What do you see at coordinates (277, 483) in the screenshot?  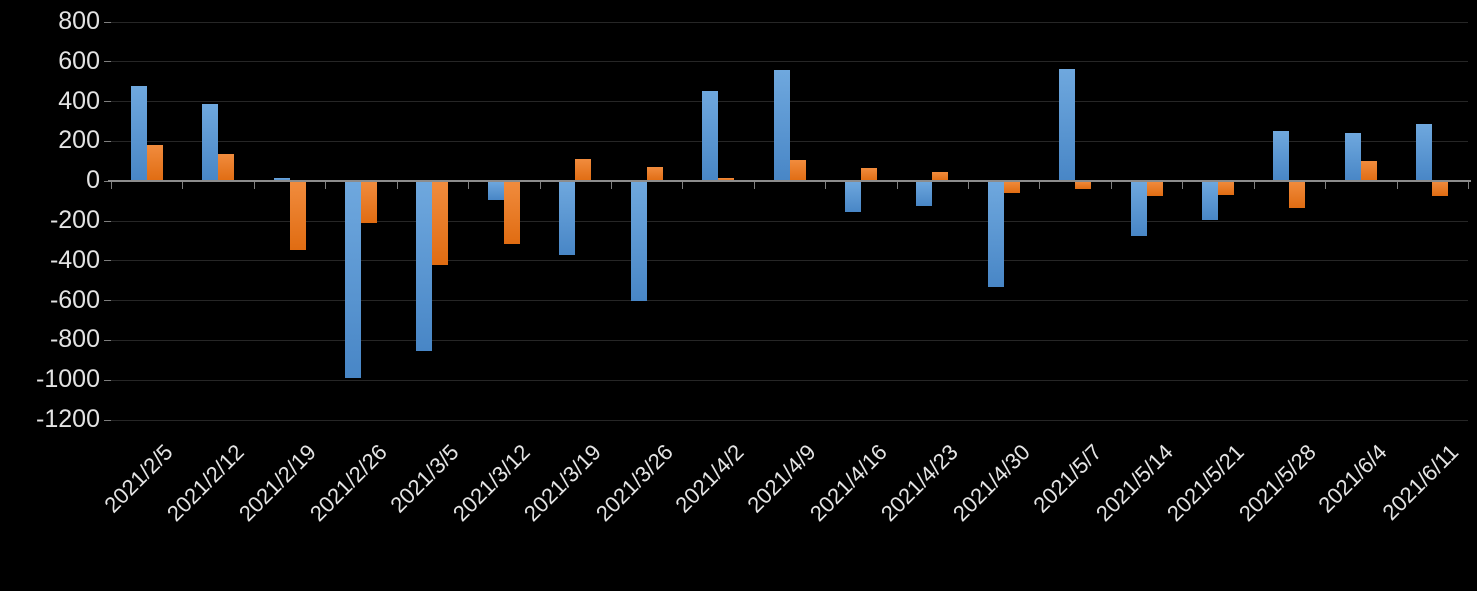 I see `x-axis-label: 2021/2/19` at bounding box center [277, 483].